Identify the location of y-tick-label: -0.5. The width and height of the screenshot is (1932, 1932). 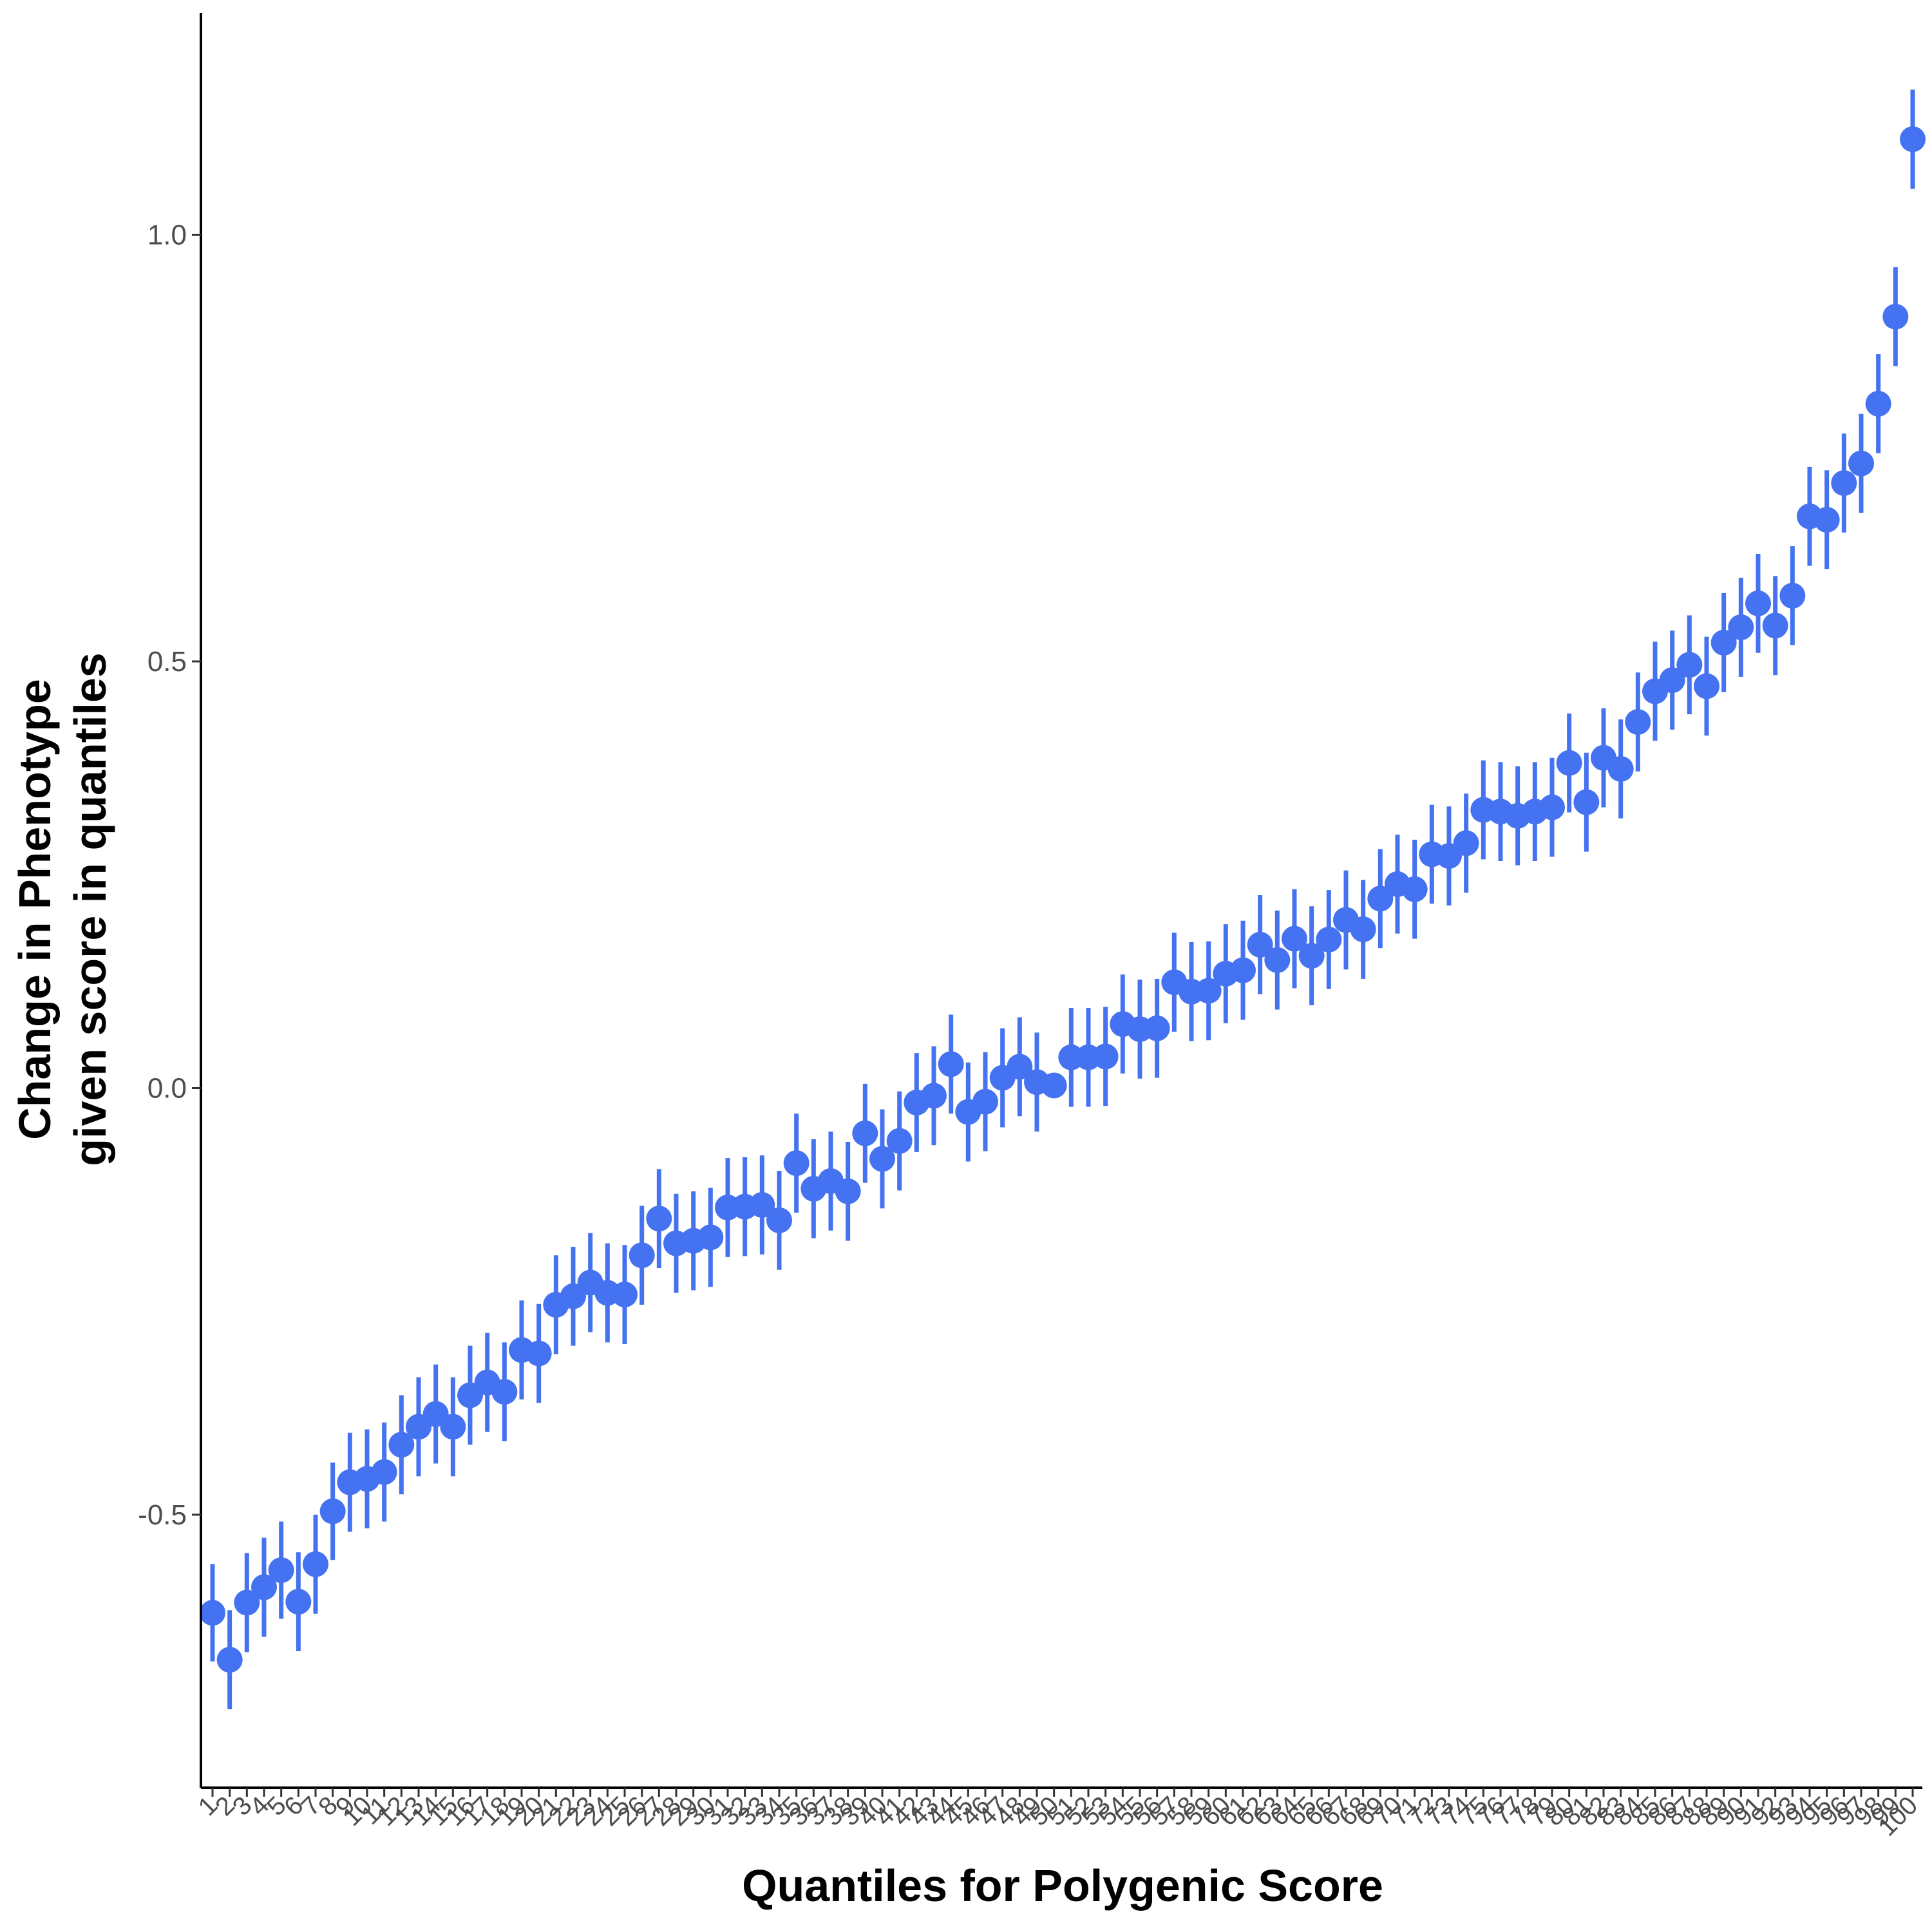
(163, 1515).